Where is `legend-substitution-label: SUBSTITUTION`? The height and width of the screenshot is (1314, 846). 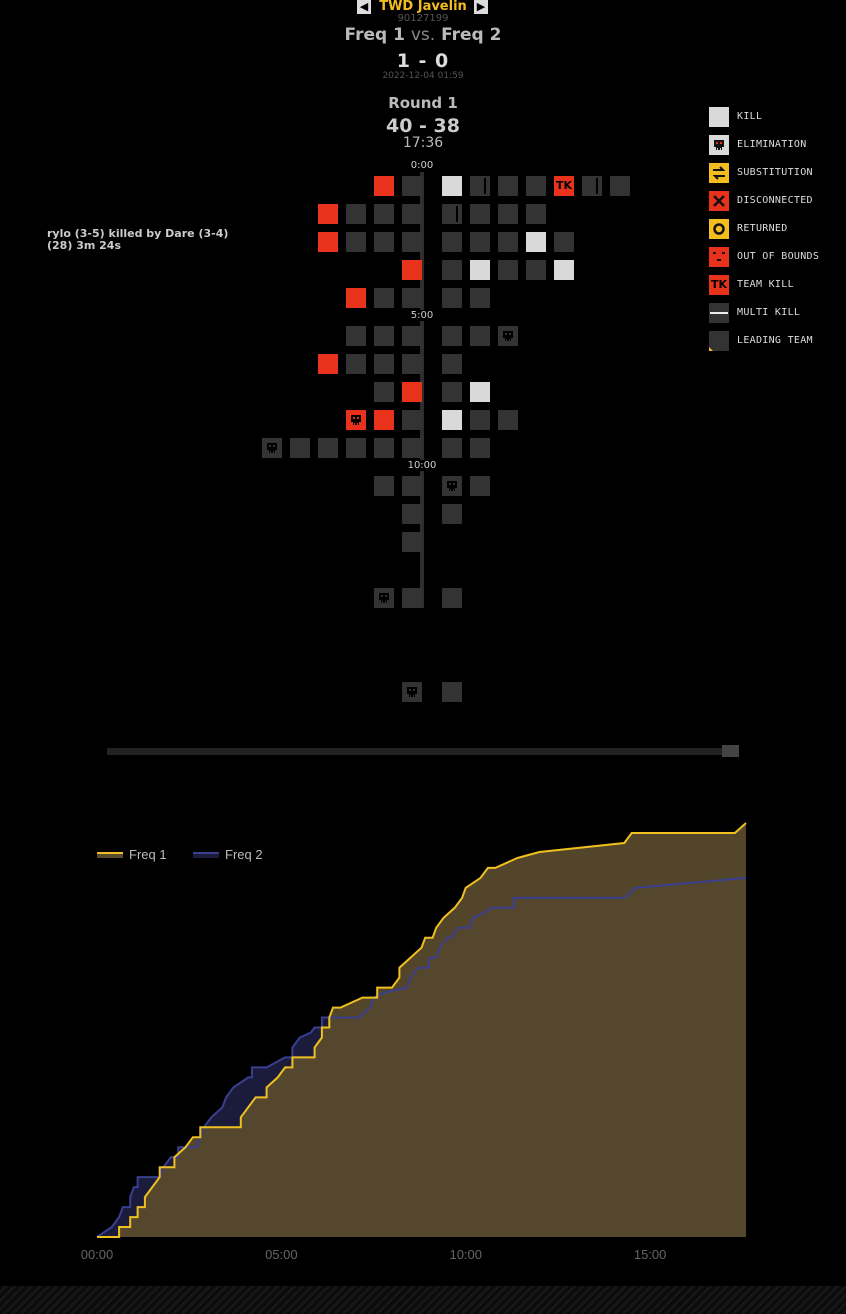
legend-substitution-label: SUBSTITUTION is located at coordinates (775, 172).